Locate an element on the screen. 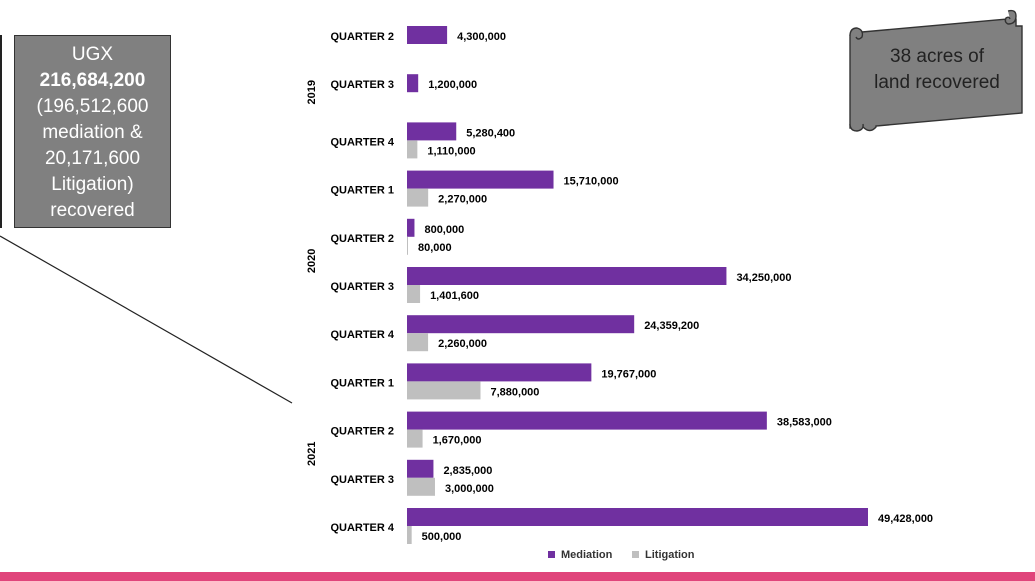  bottom-accent-bar is located at coordinates (517, 576).